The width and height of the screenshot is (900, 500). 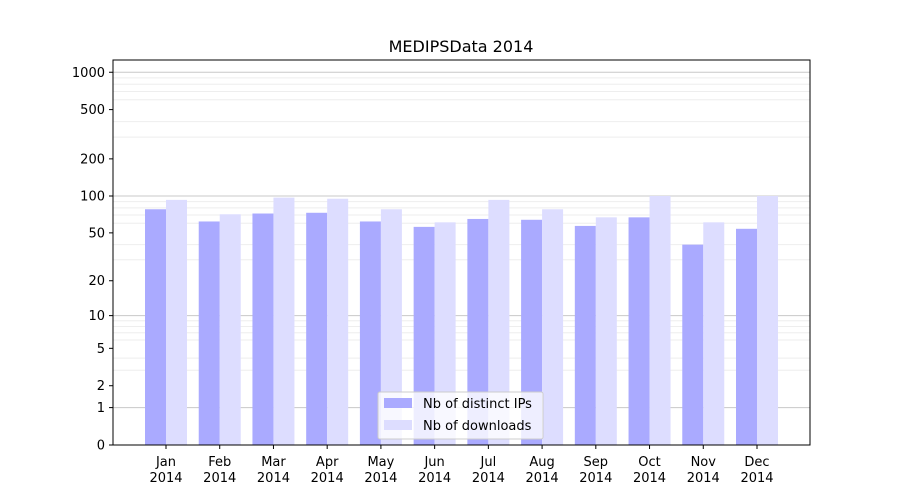 I want to click on x-tick-label-month: Sep, so click(x=596, y=462).